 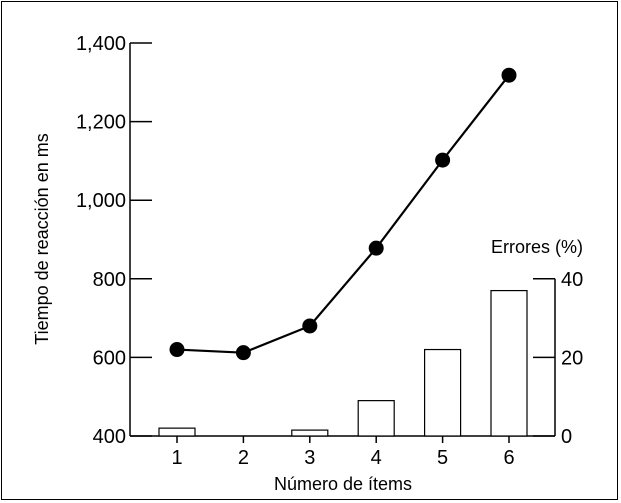 What do you see at coordinates (376, 458) in the screenshot?
I see `x-tick-label: 4` at bounding box center [376, 458].